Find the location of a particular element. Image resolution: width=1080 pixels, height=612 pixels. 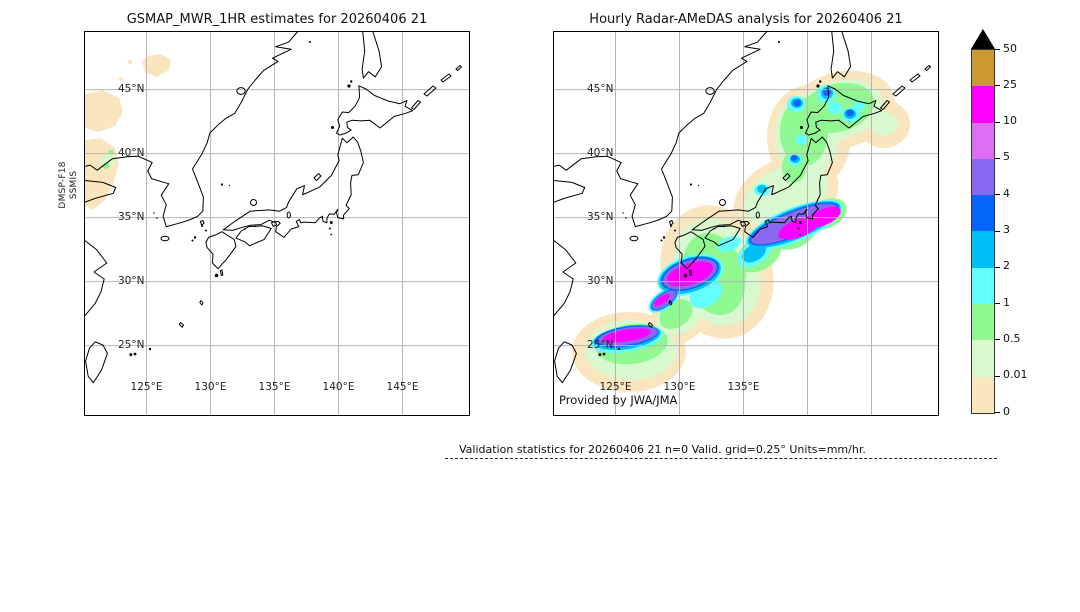

colorbar-label-4: 4 is located at coordinates (1006, 193).